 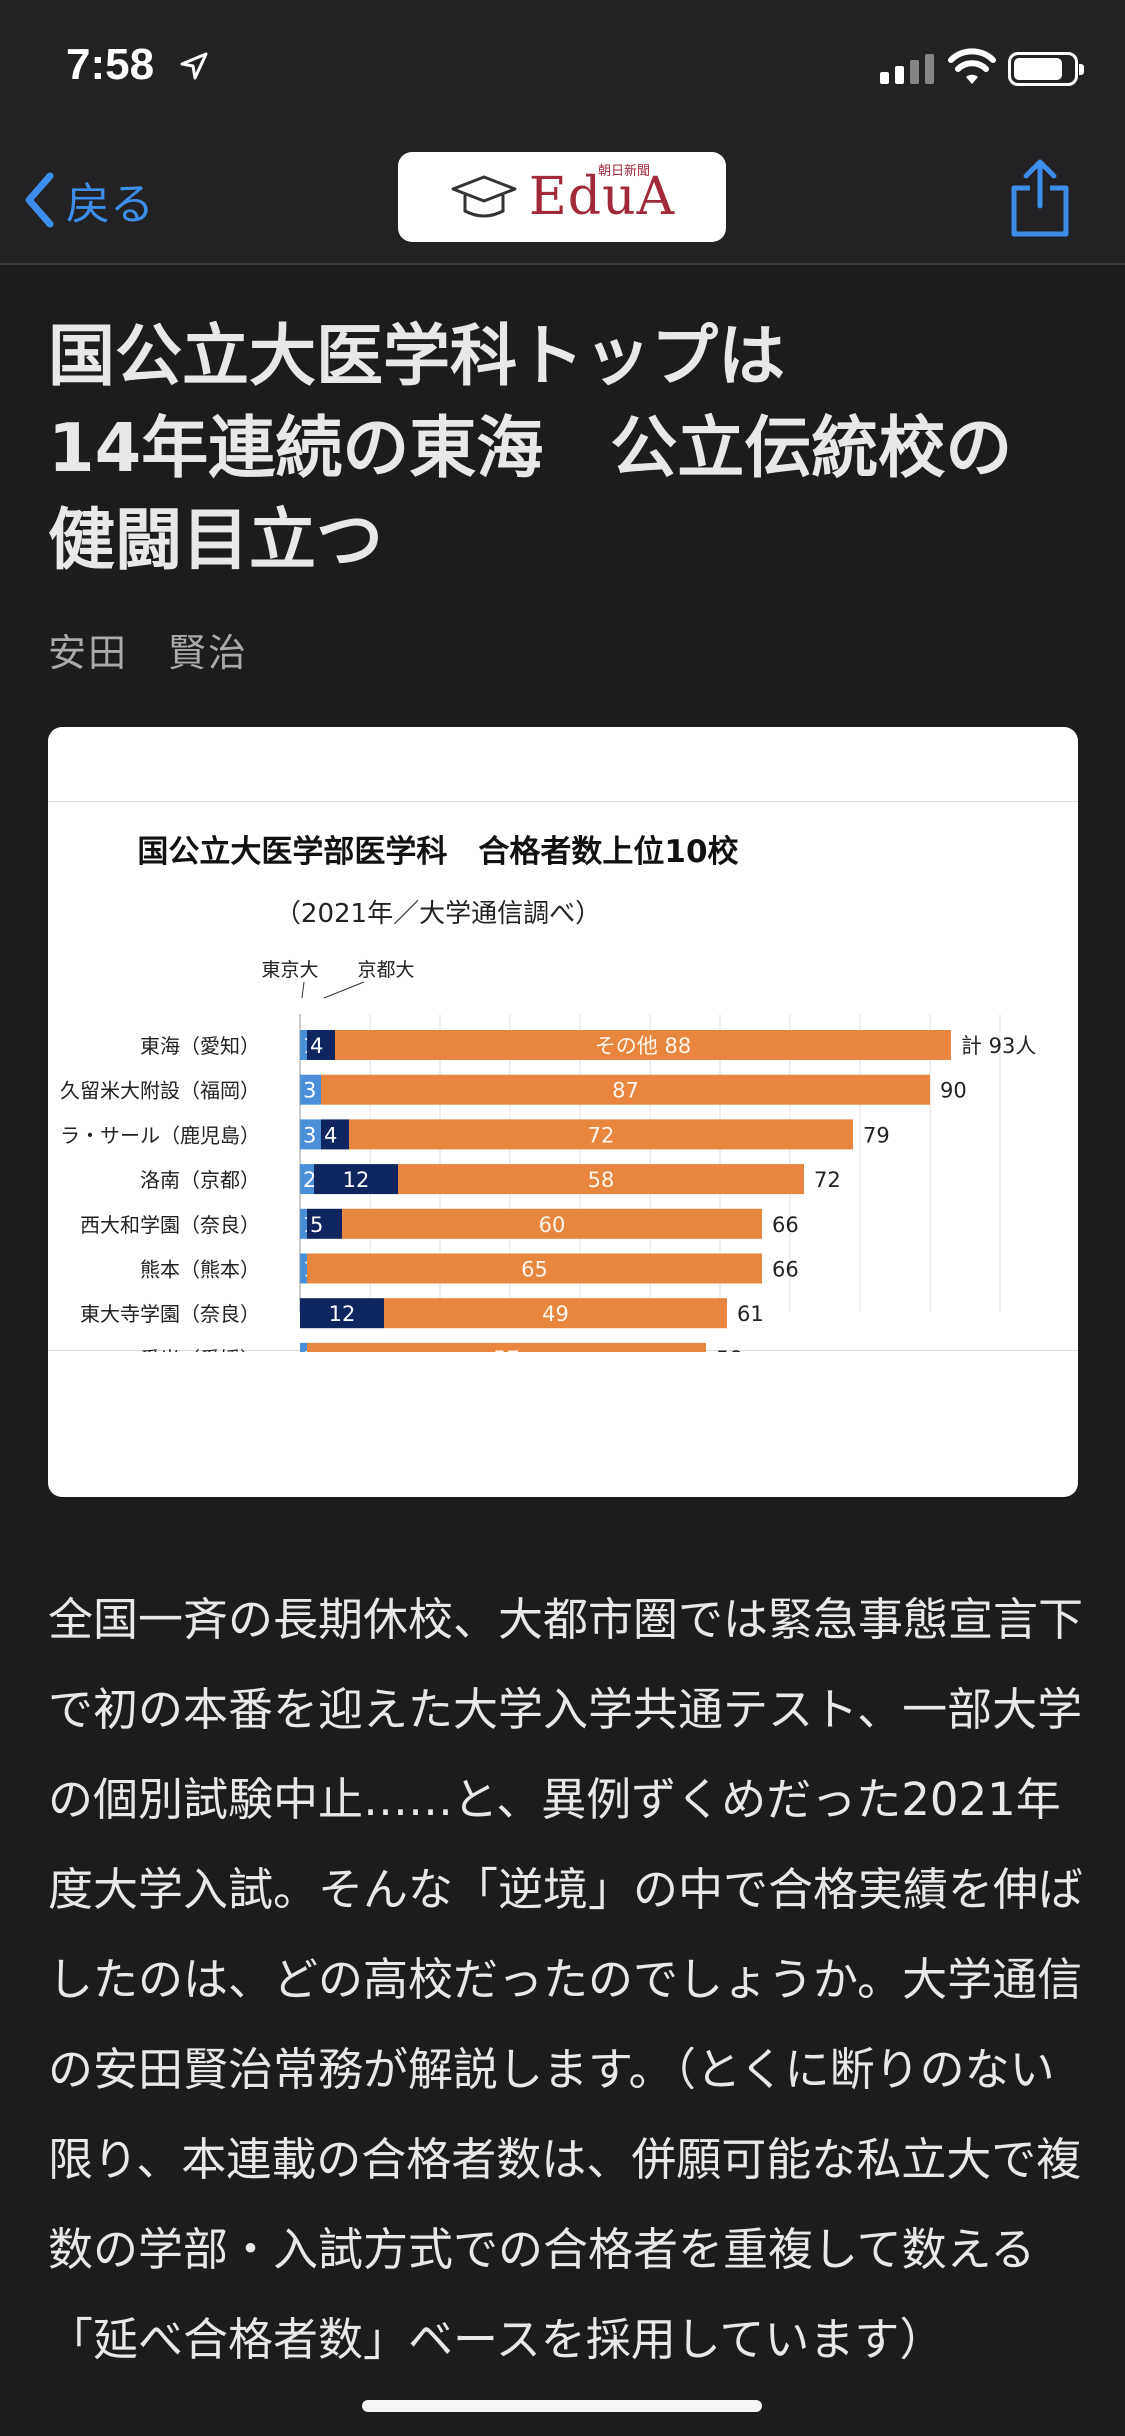 What do you see at coordinates (148, 653) in the screenshot?
I see `article-author: 安田 賢治` at bounding box center [148, 653].